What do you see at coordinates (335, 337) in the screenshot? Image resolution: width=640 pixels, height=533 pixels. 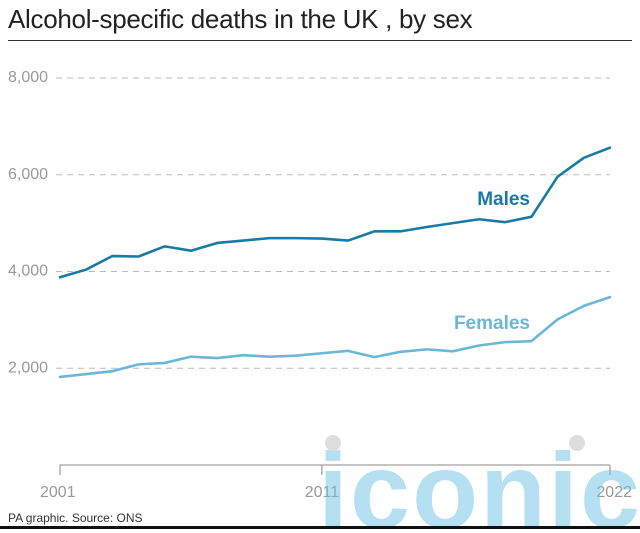 I see `series-line-females` at bounding box center [335, 337].